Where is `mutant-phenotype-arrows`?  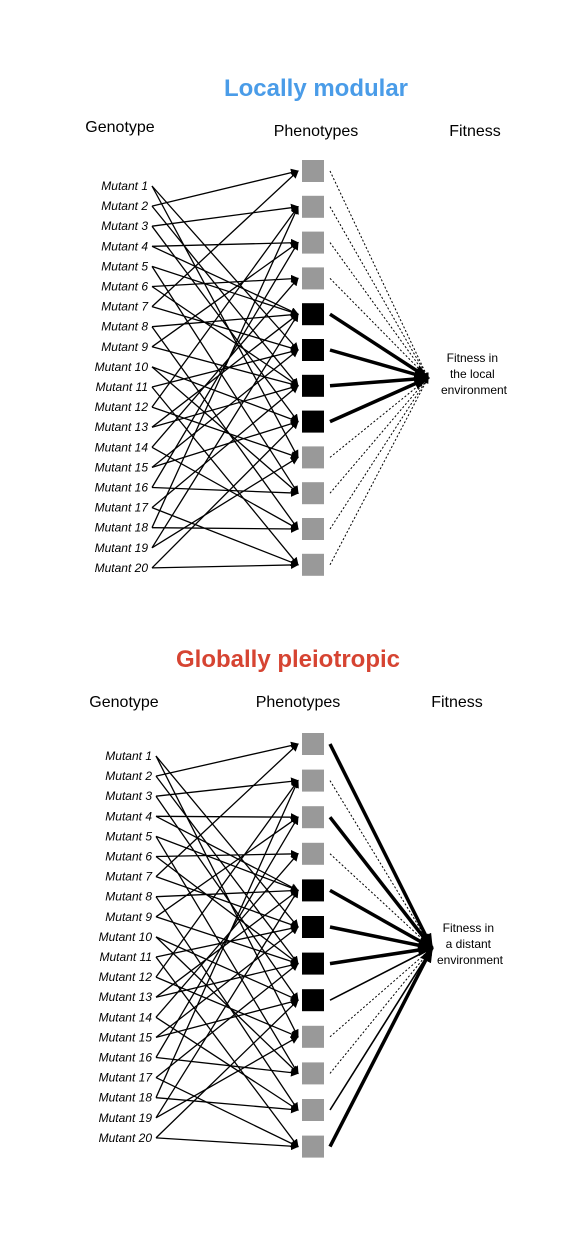 mutant-phenotype-arrows is located at coordinates (225, 368).